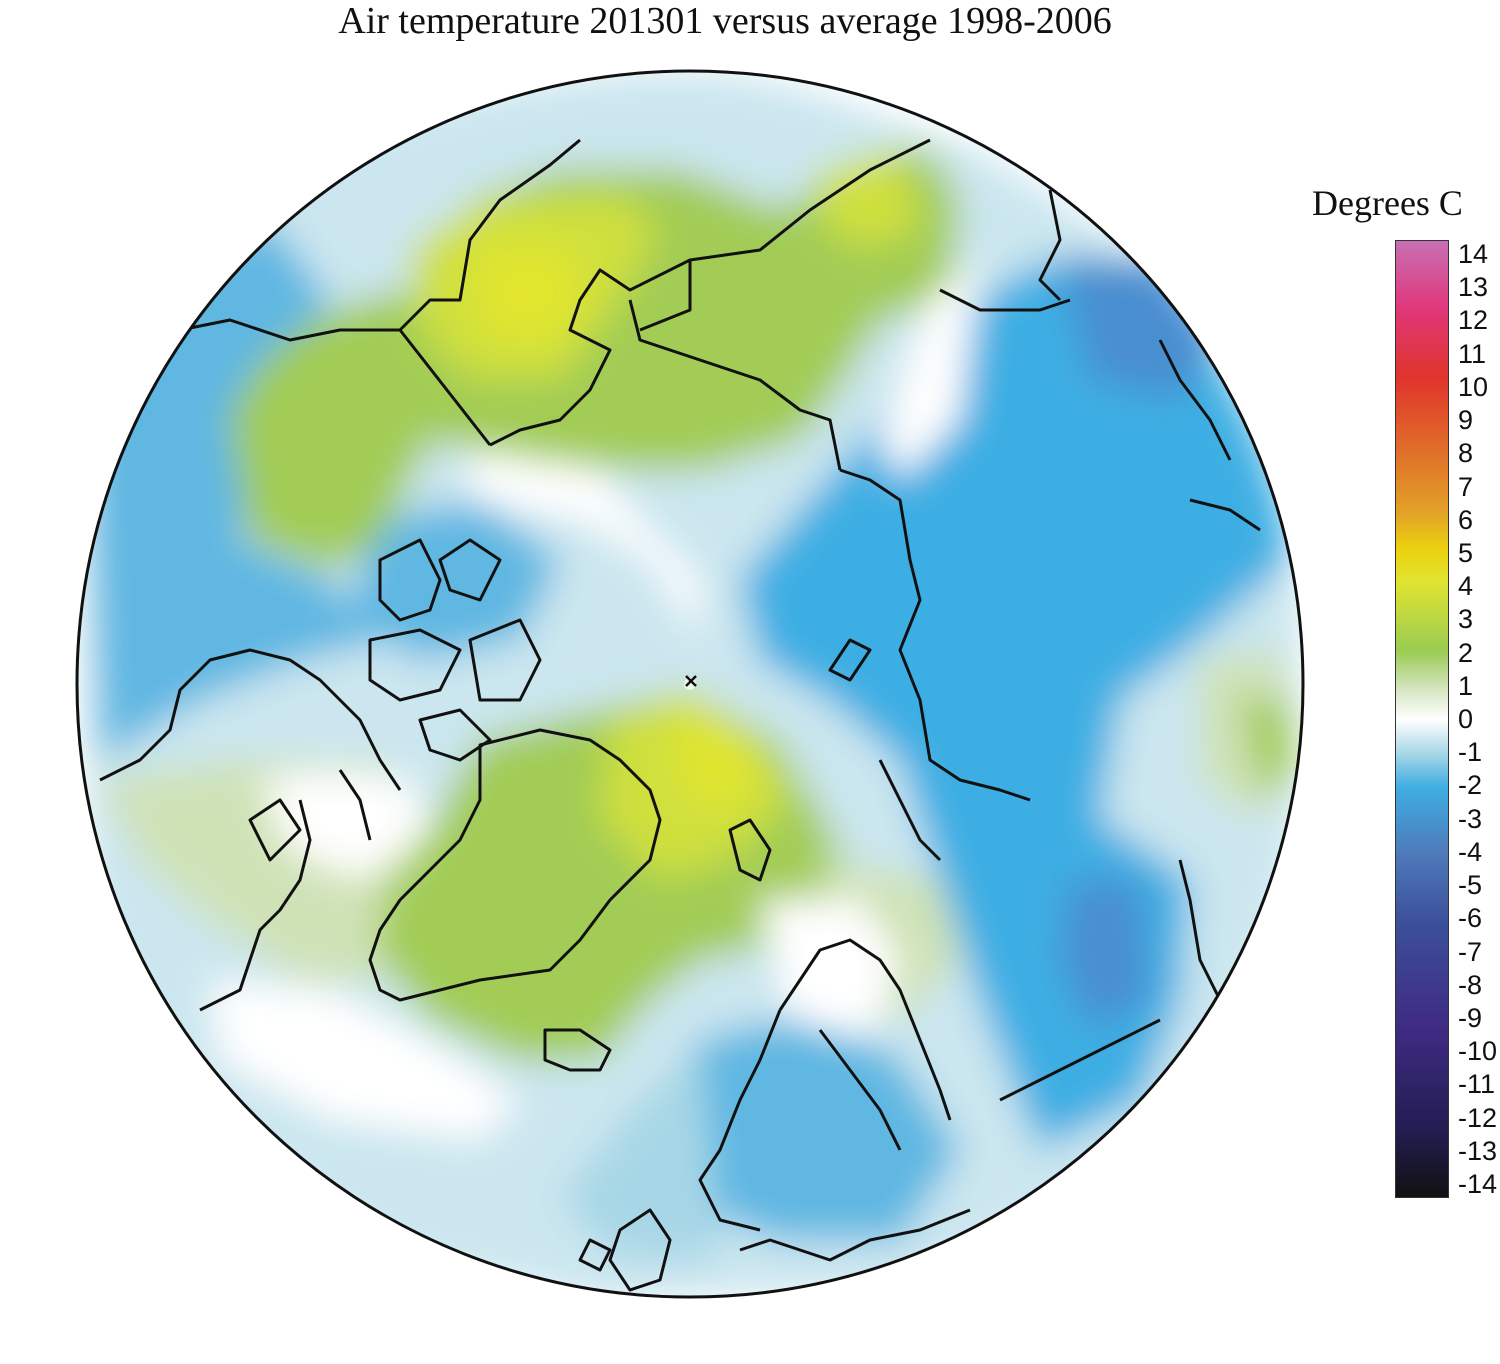  What do you see at coordinates (1470, 818) in the screenshot?
I see `color-scale-tick-label: -3` at bounding box center [1470, 818].